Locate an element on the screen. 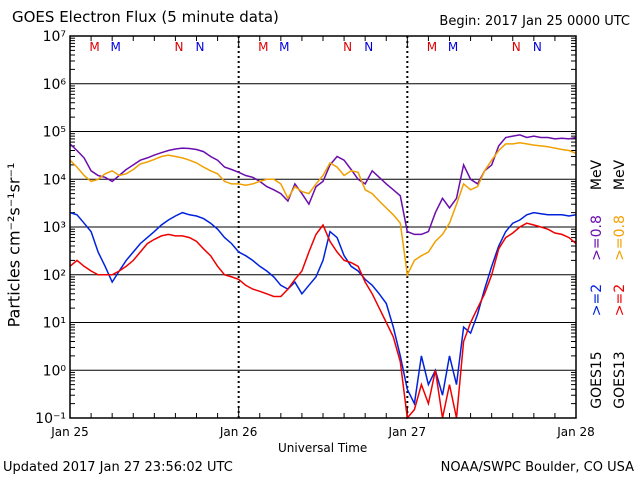 The height and width of the screenshot is (480, 640). x-tick-label: Jan 28 is located at coordinates (575, 432).